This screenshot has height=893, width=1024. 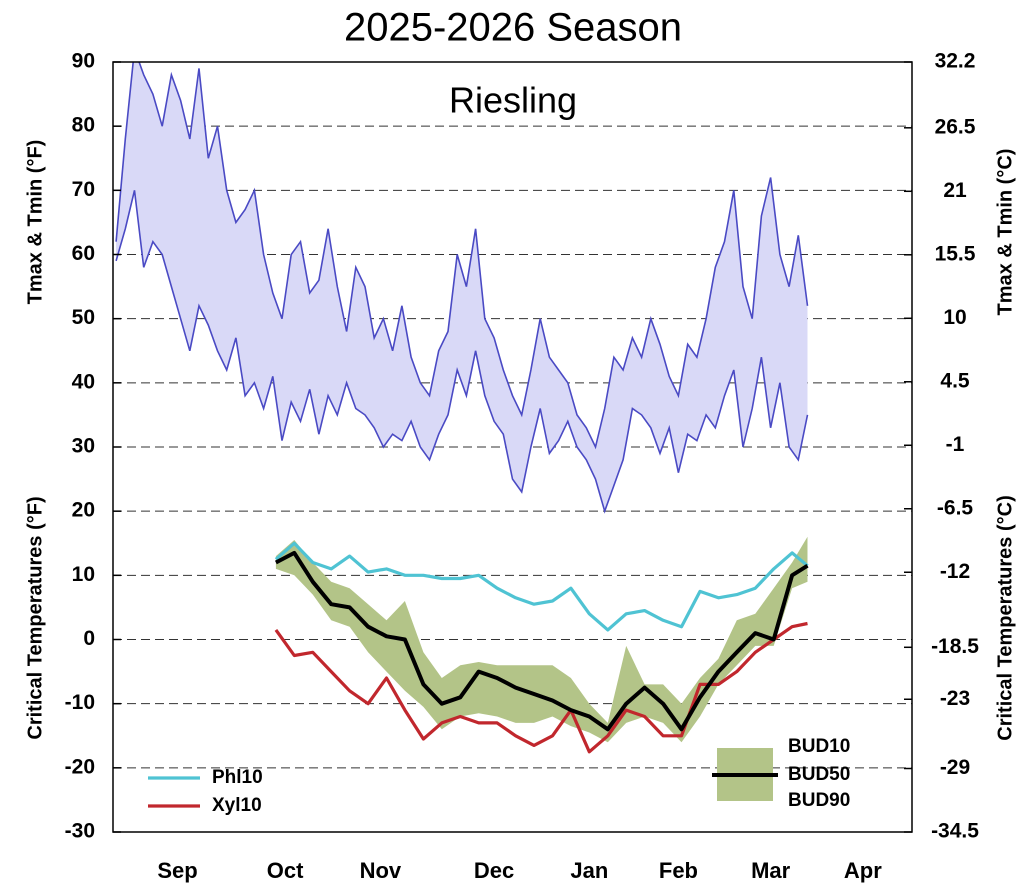 I want to click on y-tick-label: 0, so click(x=89, y=638).